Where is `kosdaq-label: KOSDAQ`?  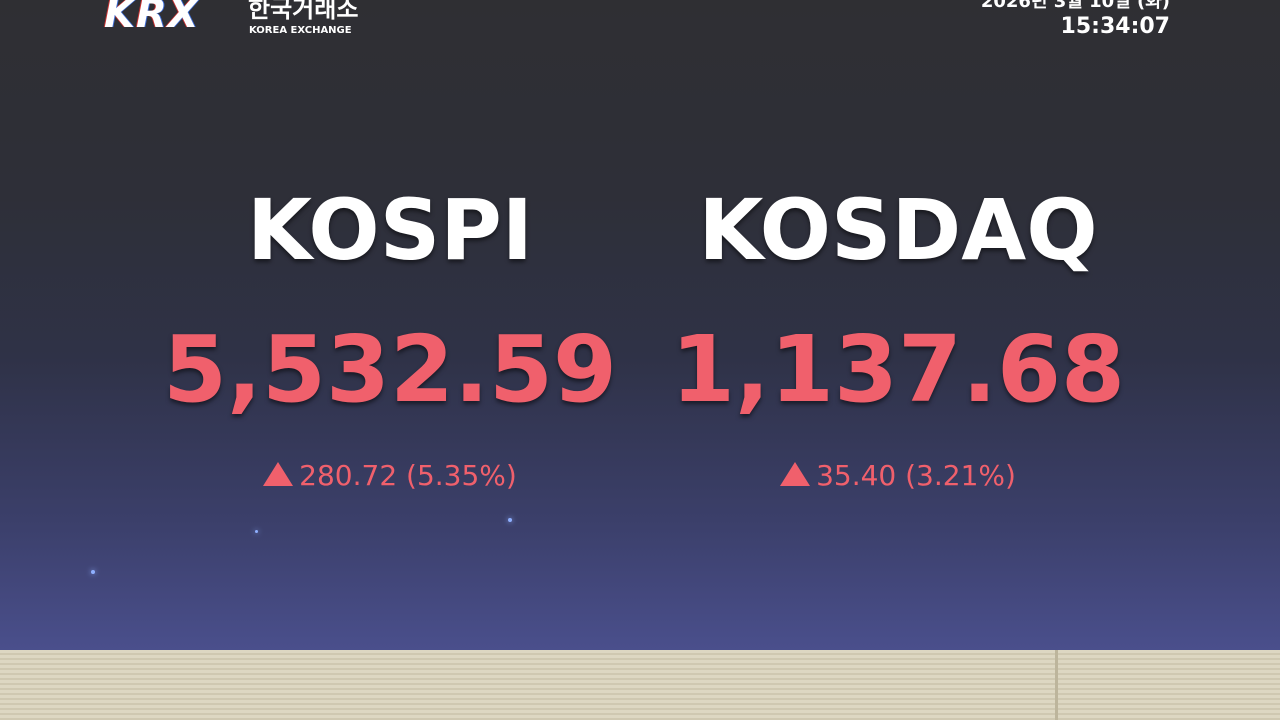 kosdaq-label: KOSDAQ is located at coordinates (898, 230).